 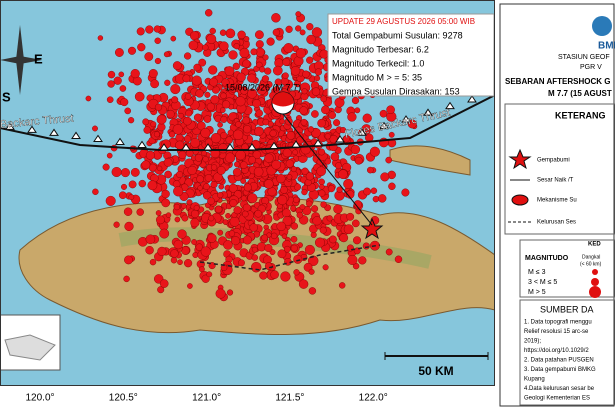 What do you see at coordinates (556, 332) in the screenshot?
I see `source-line: Relief resolusi 15 arc-se` at bounding box center [556, 332].